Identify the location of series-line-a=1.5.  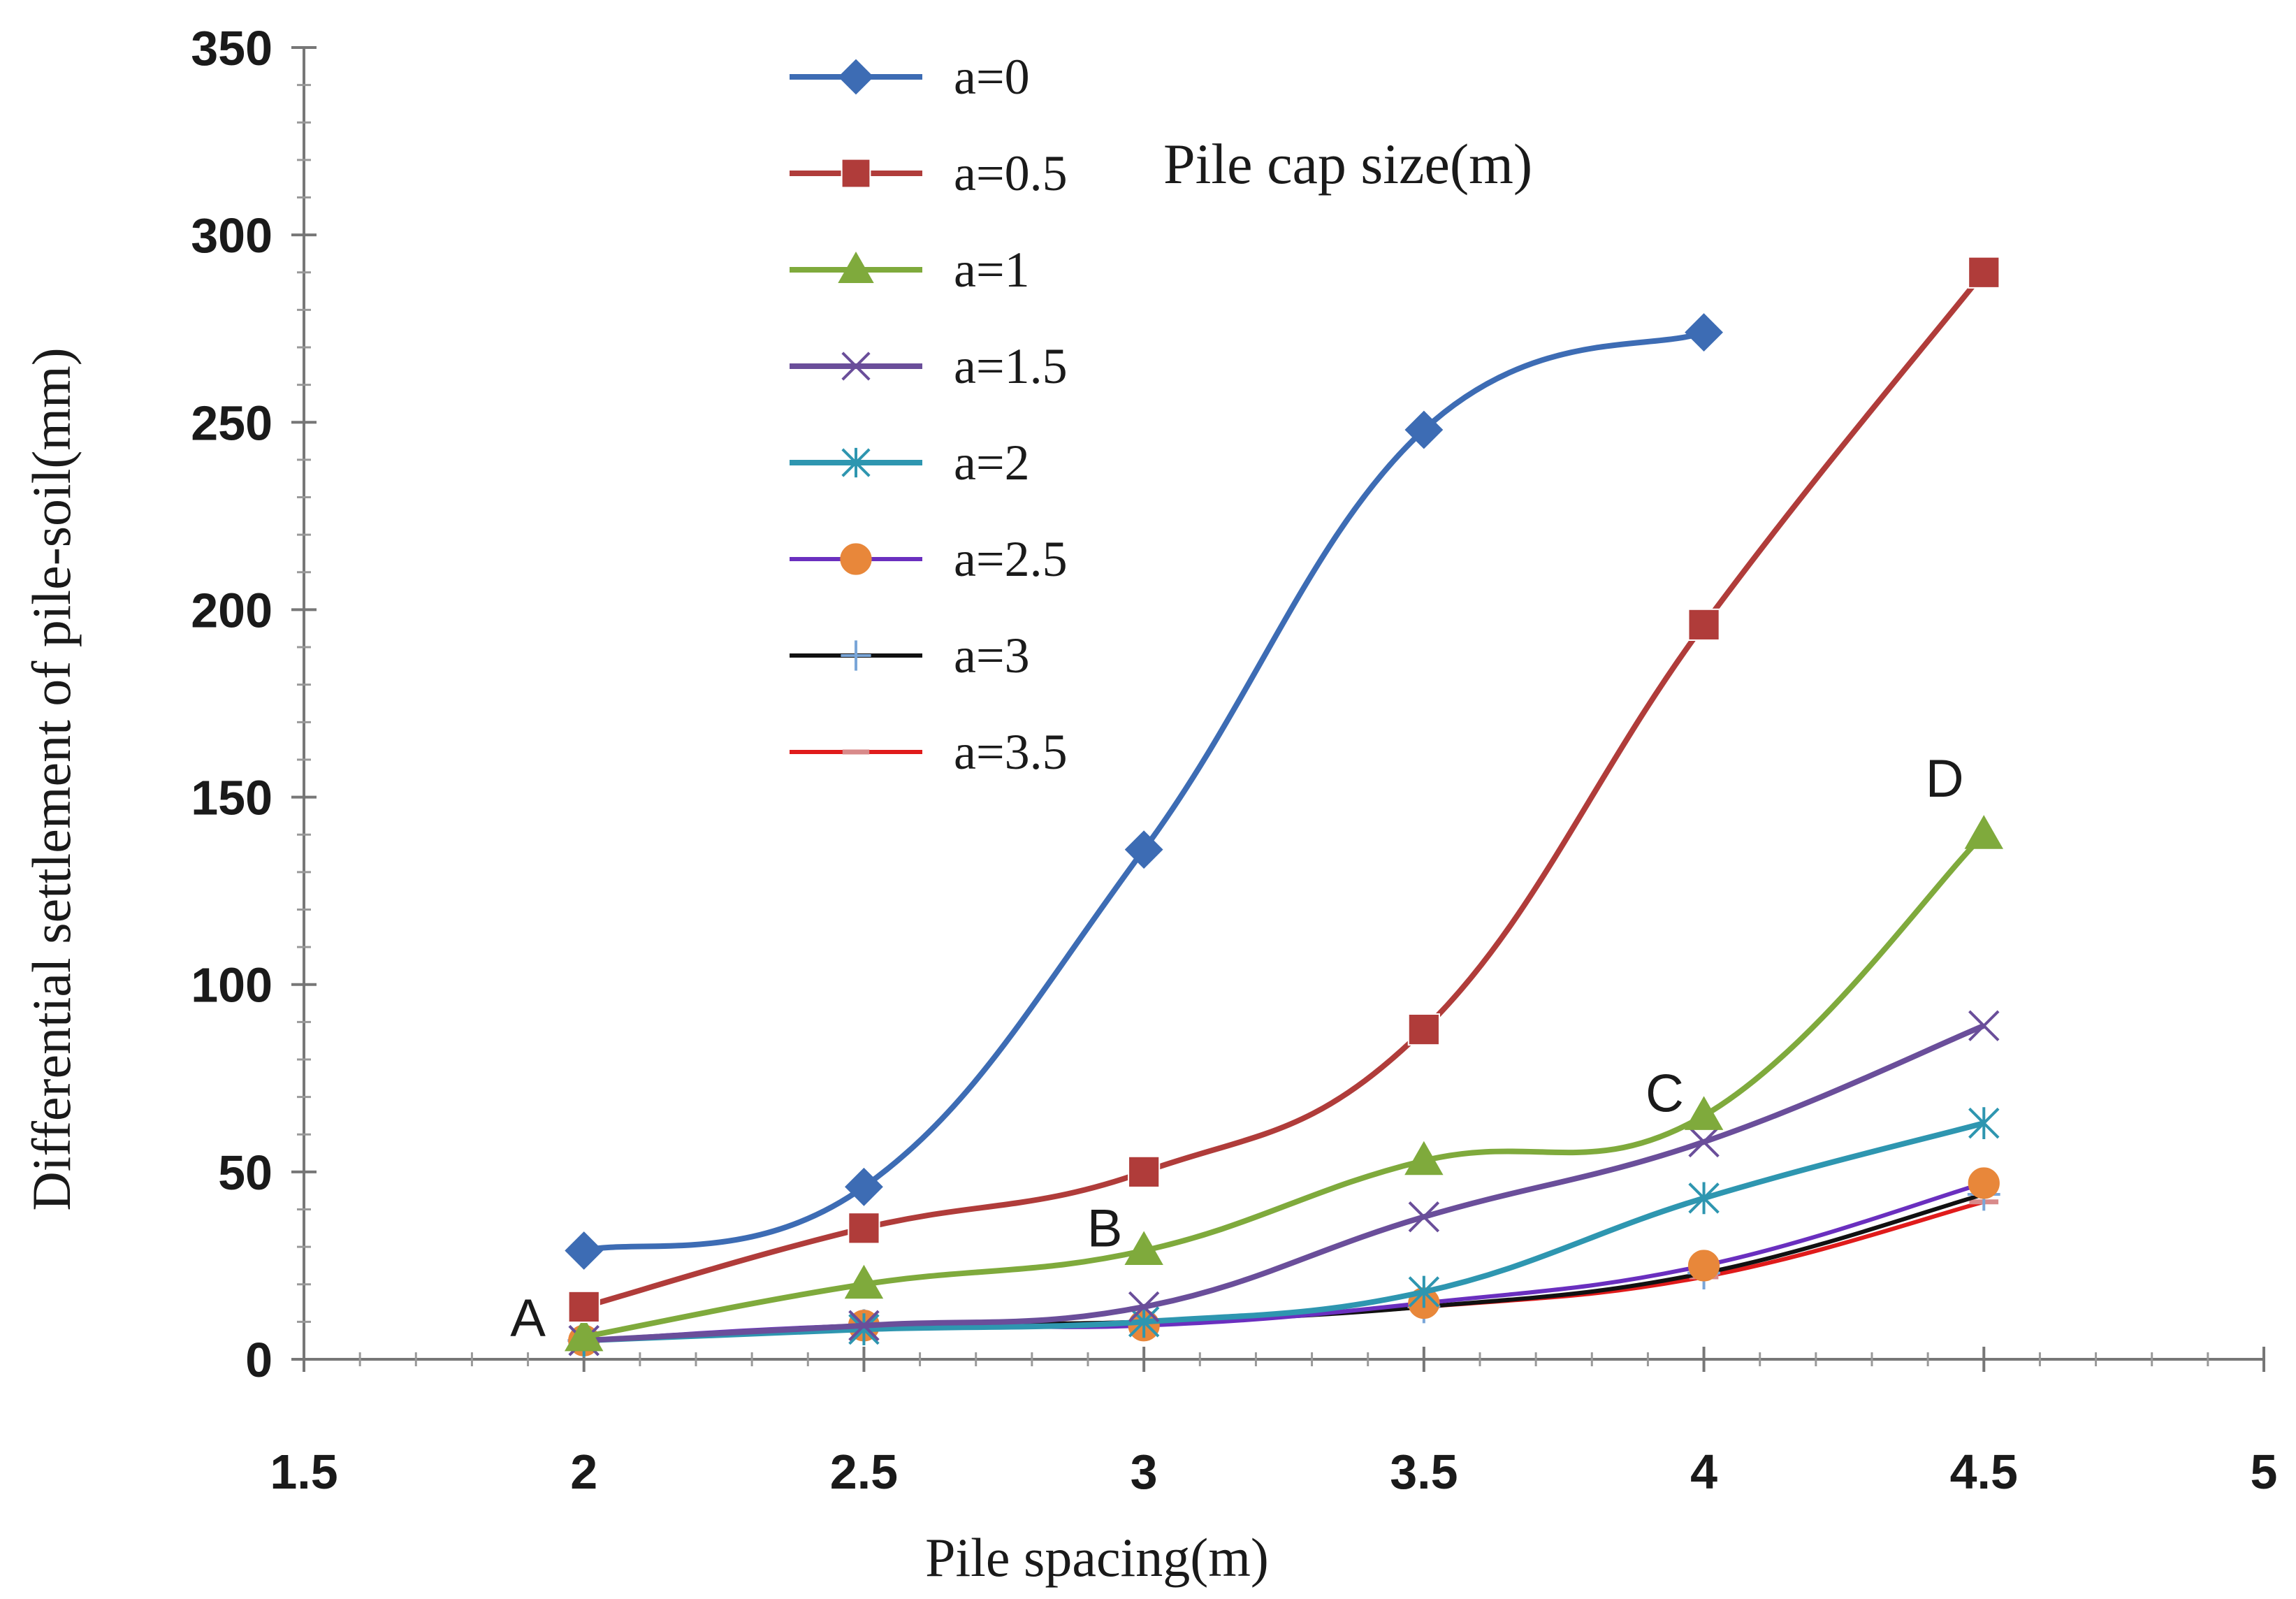
(1284, 1183).